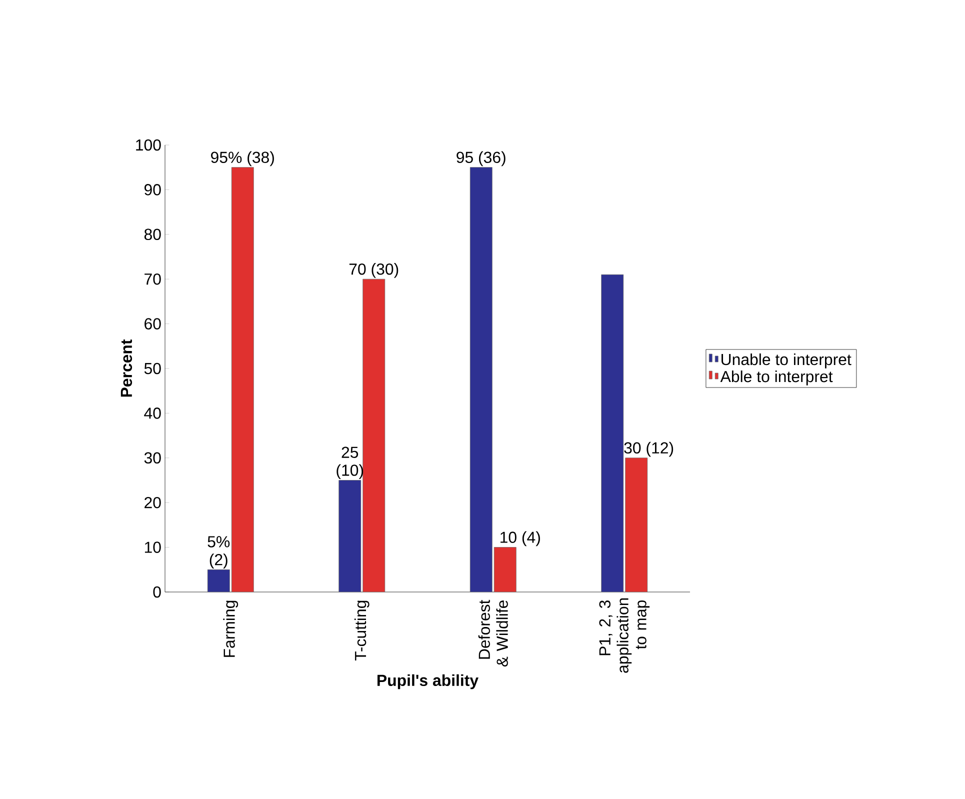  Describe the element at coordinates (152, 324) in the screenshot. I see `y-tick-label: 60` at that location.